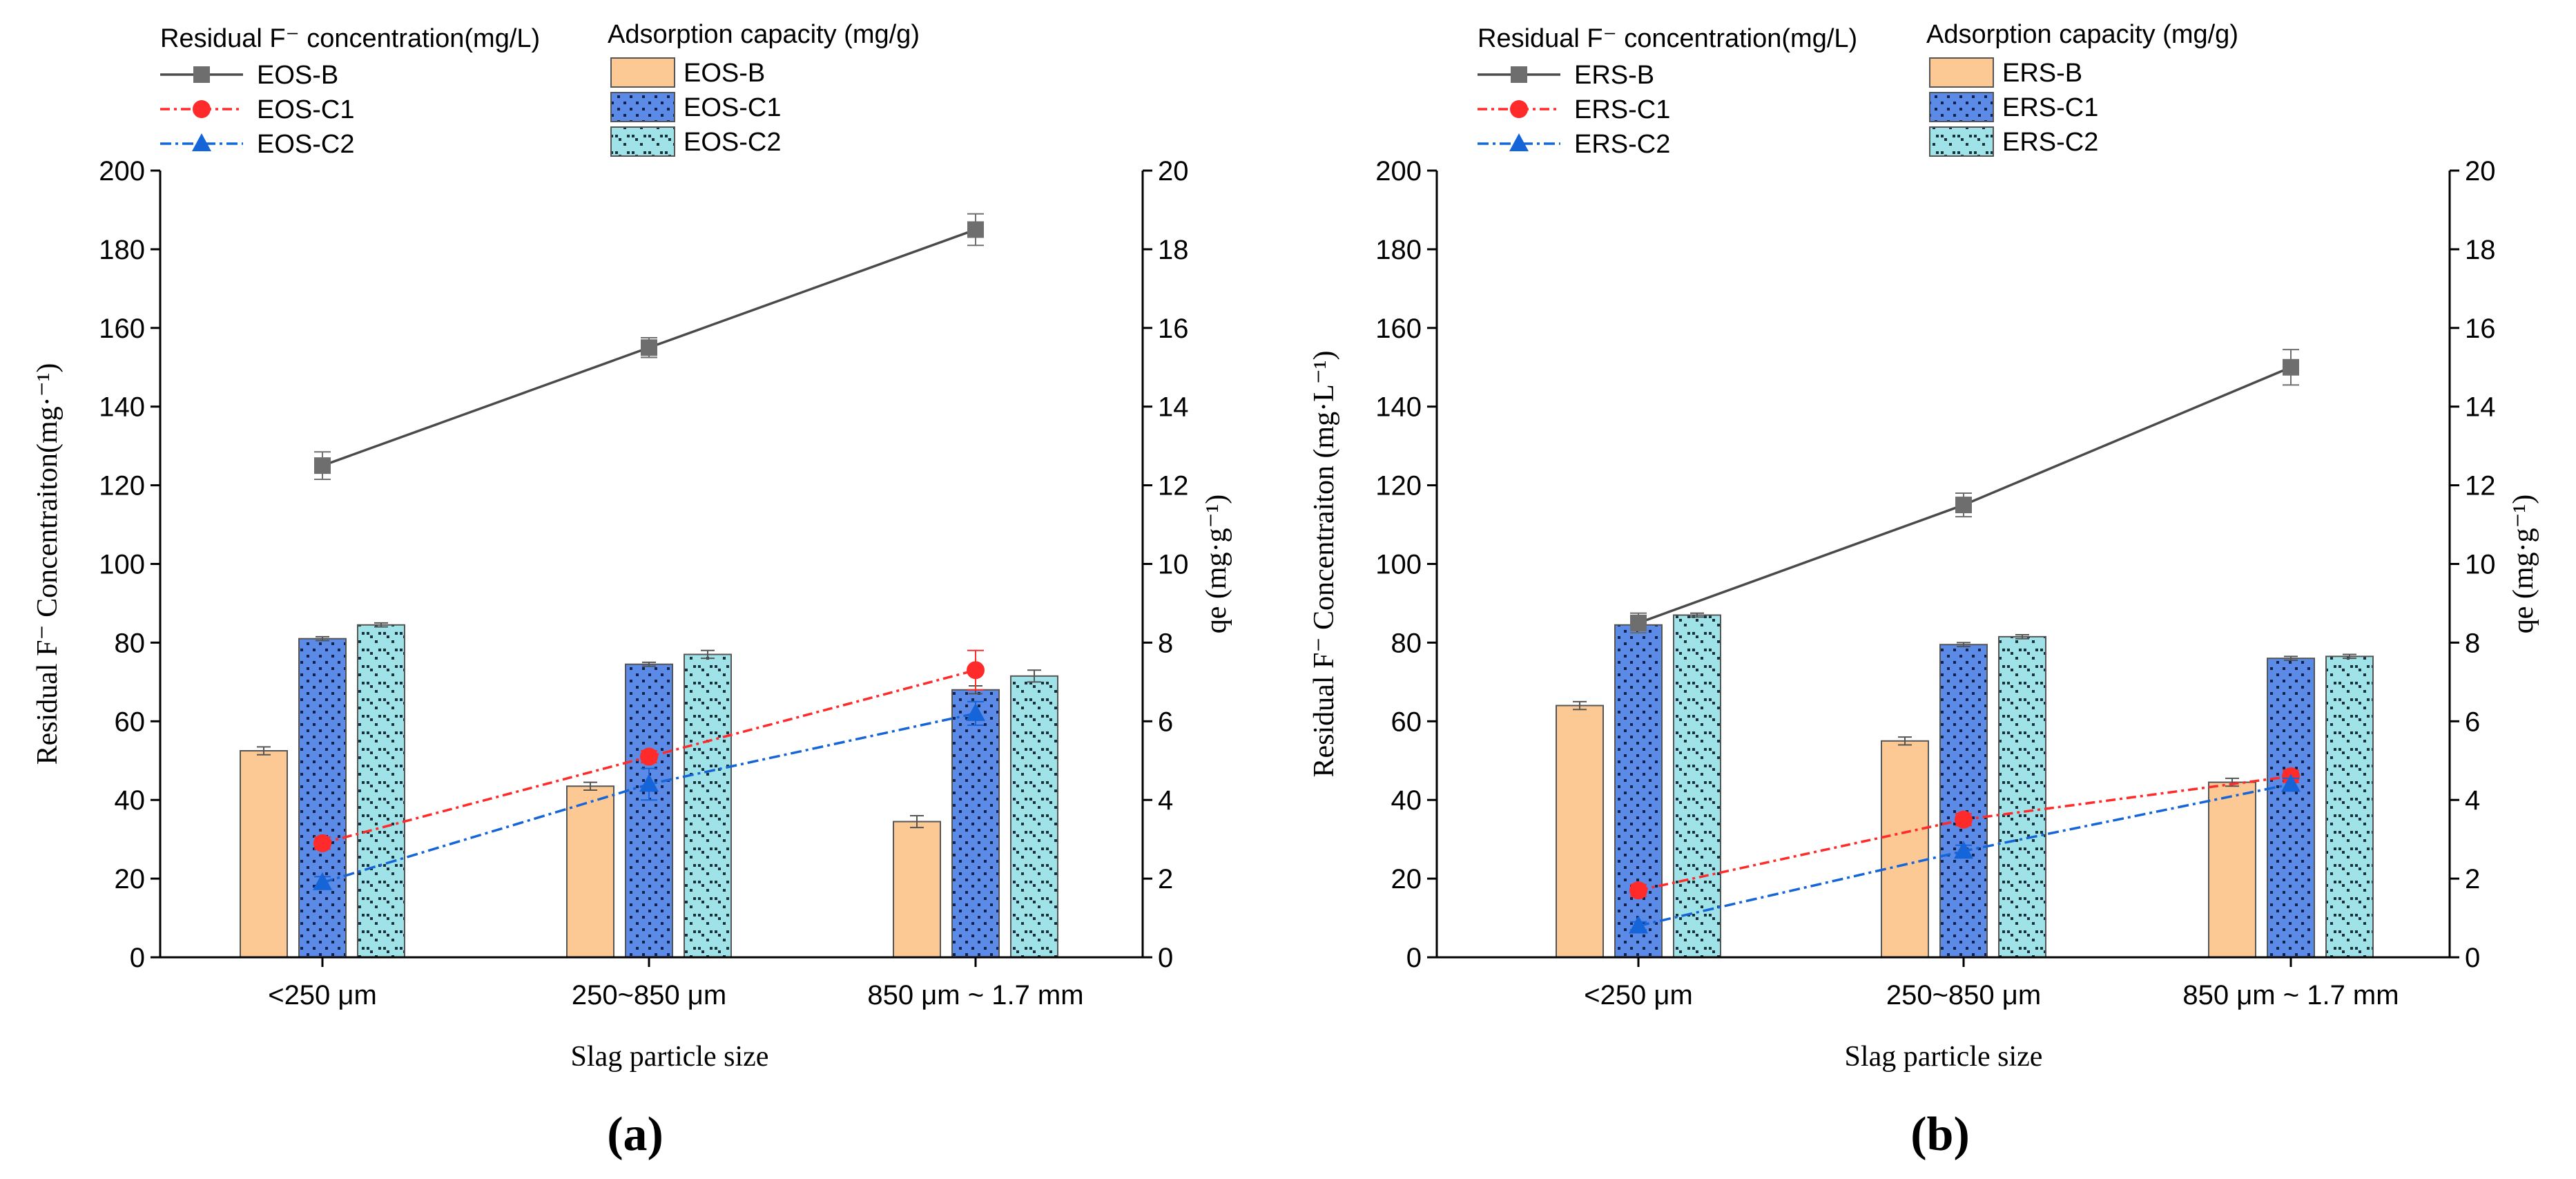  Describe the element at coordinates (1944, 1057) in the screenshot. I see `x-axis-label: Slag particle size` at that location.